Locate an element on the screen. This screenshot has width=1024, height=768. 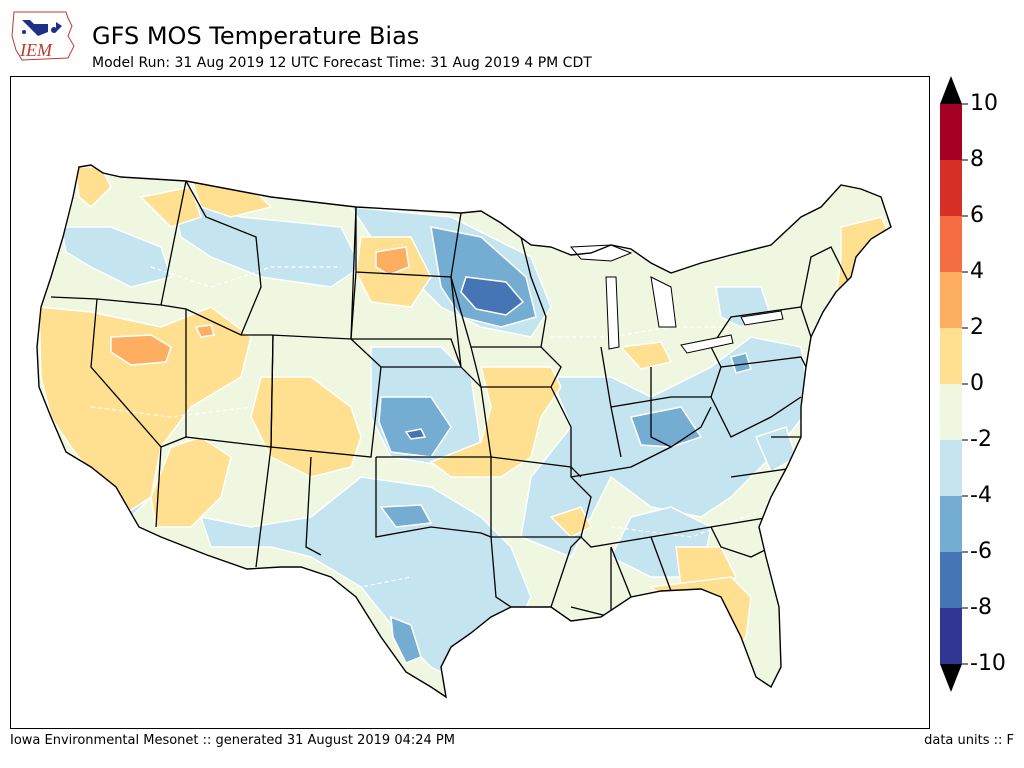
colorbar-tick-label: 4 is located at coordinates (977, 271).